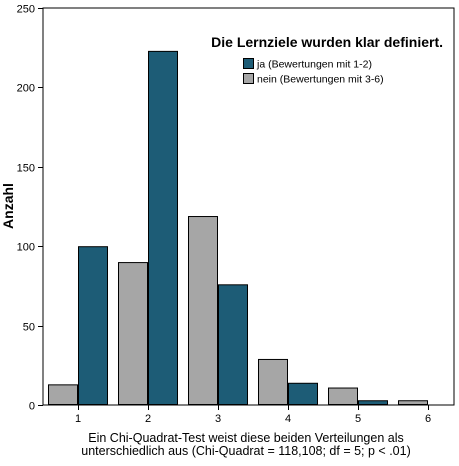 This screenshot has width=459, height=466. I want to click on x-tick-label: 6, so click(428, 419).